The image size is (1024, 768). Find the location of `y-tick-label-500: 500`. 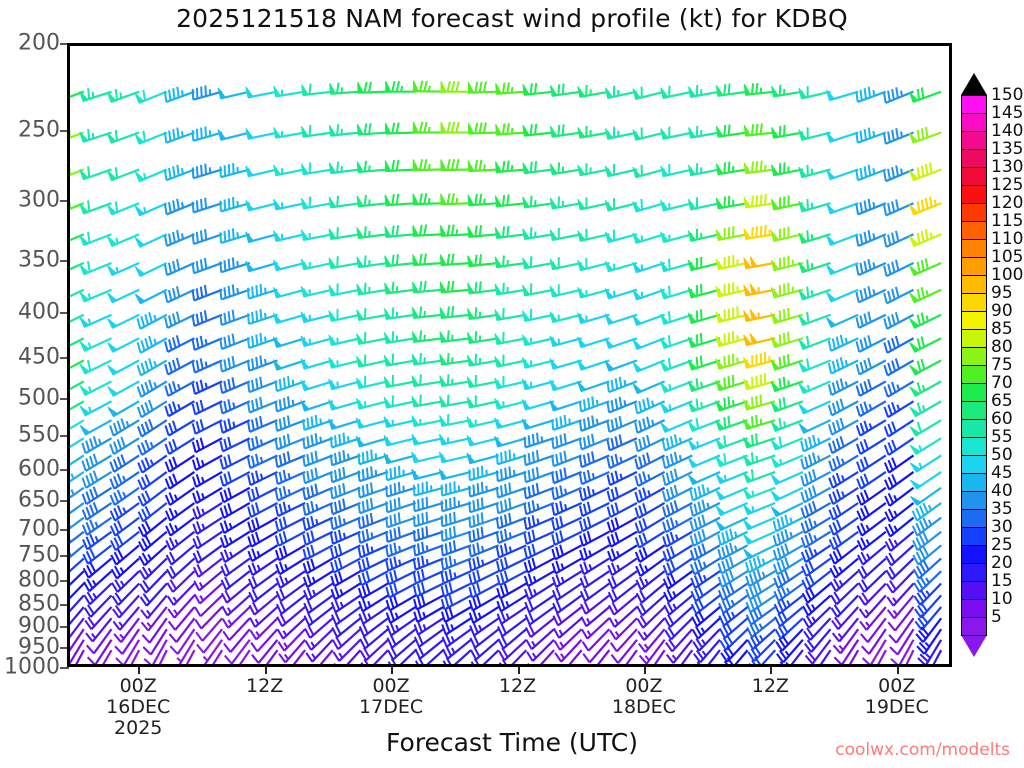

y-tick-label-500: 500 is located at coordinates (39, 398).